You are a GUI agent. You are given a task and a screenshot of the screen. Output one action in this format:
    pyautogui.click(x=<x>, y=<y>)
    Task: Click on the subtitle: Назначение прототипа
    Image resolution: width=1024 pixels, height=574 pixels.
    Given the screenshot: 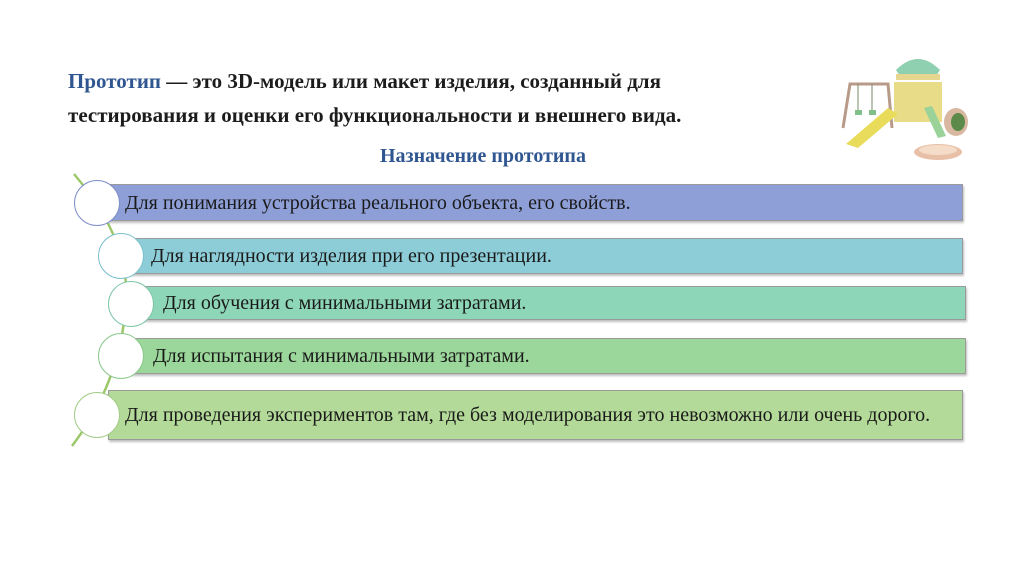 What is the action you would take?
    pyautogui.click(x=483, y=156)
    